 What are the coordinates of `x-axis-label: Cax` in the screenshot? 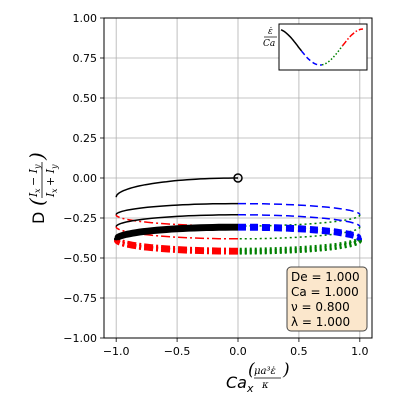 It's located at (240, 384).